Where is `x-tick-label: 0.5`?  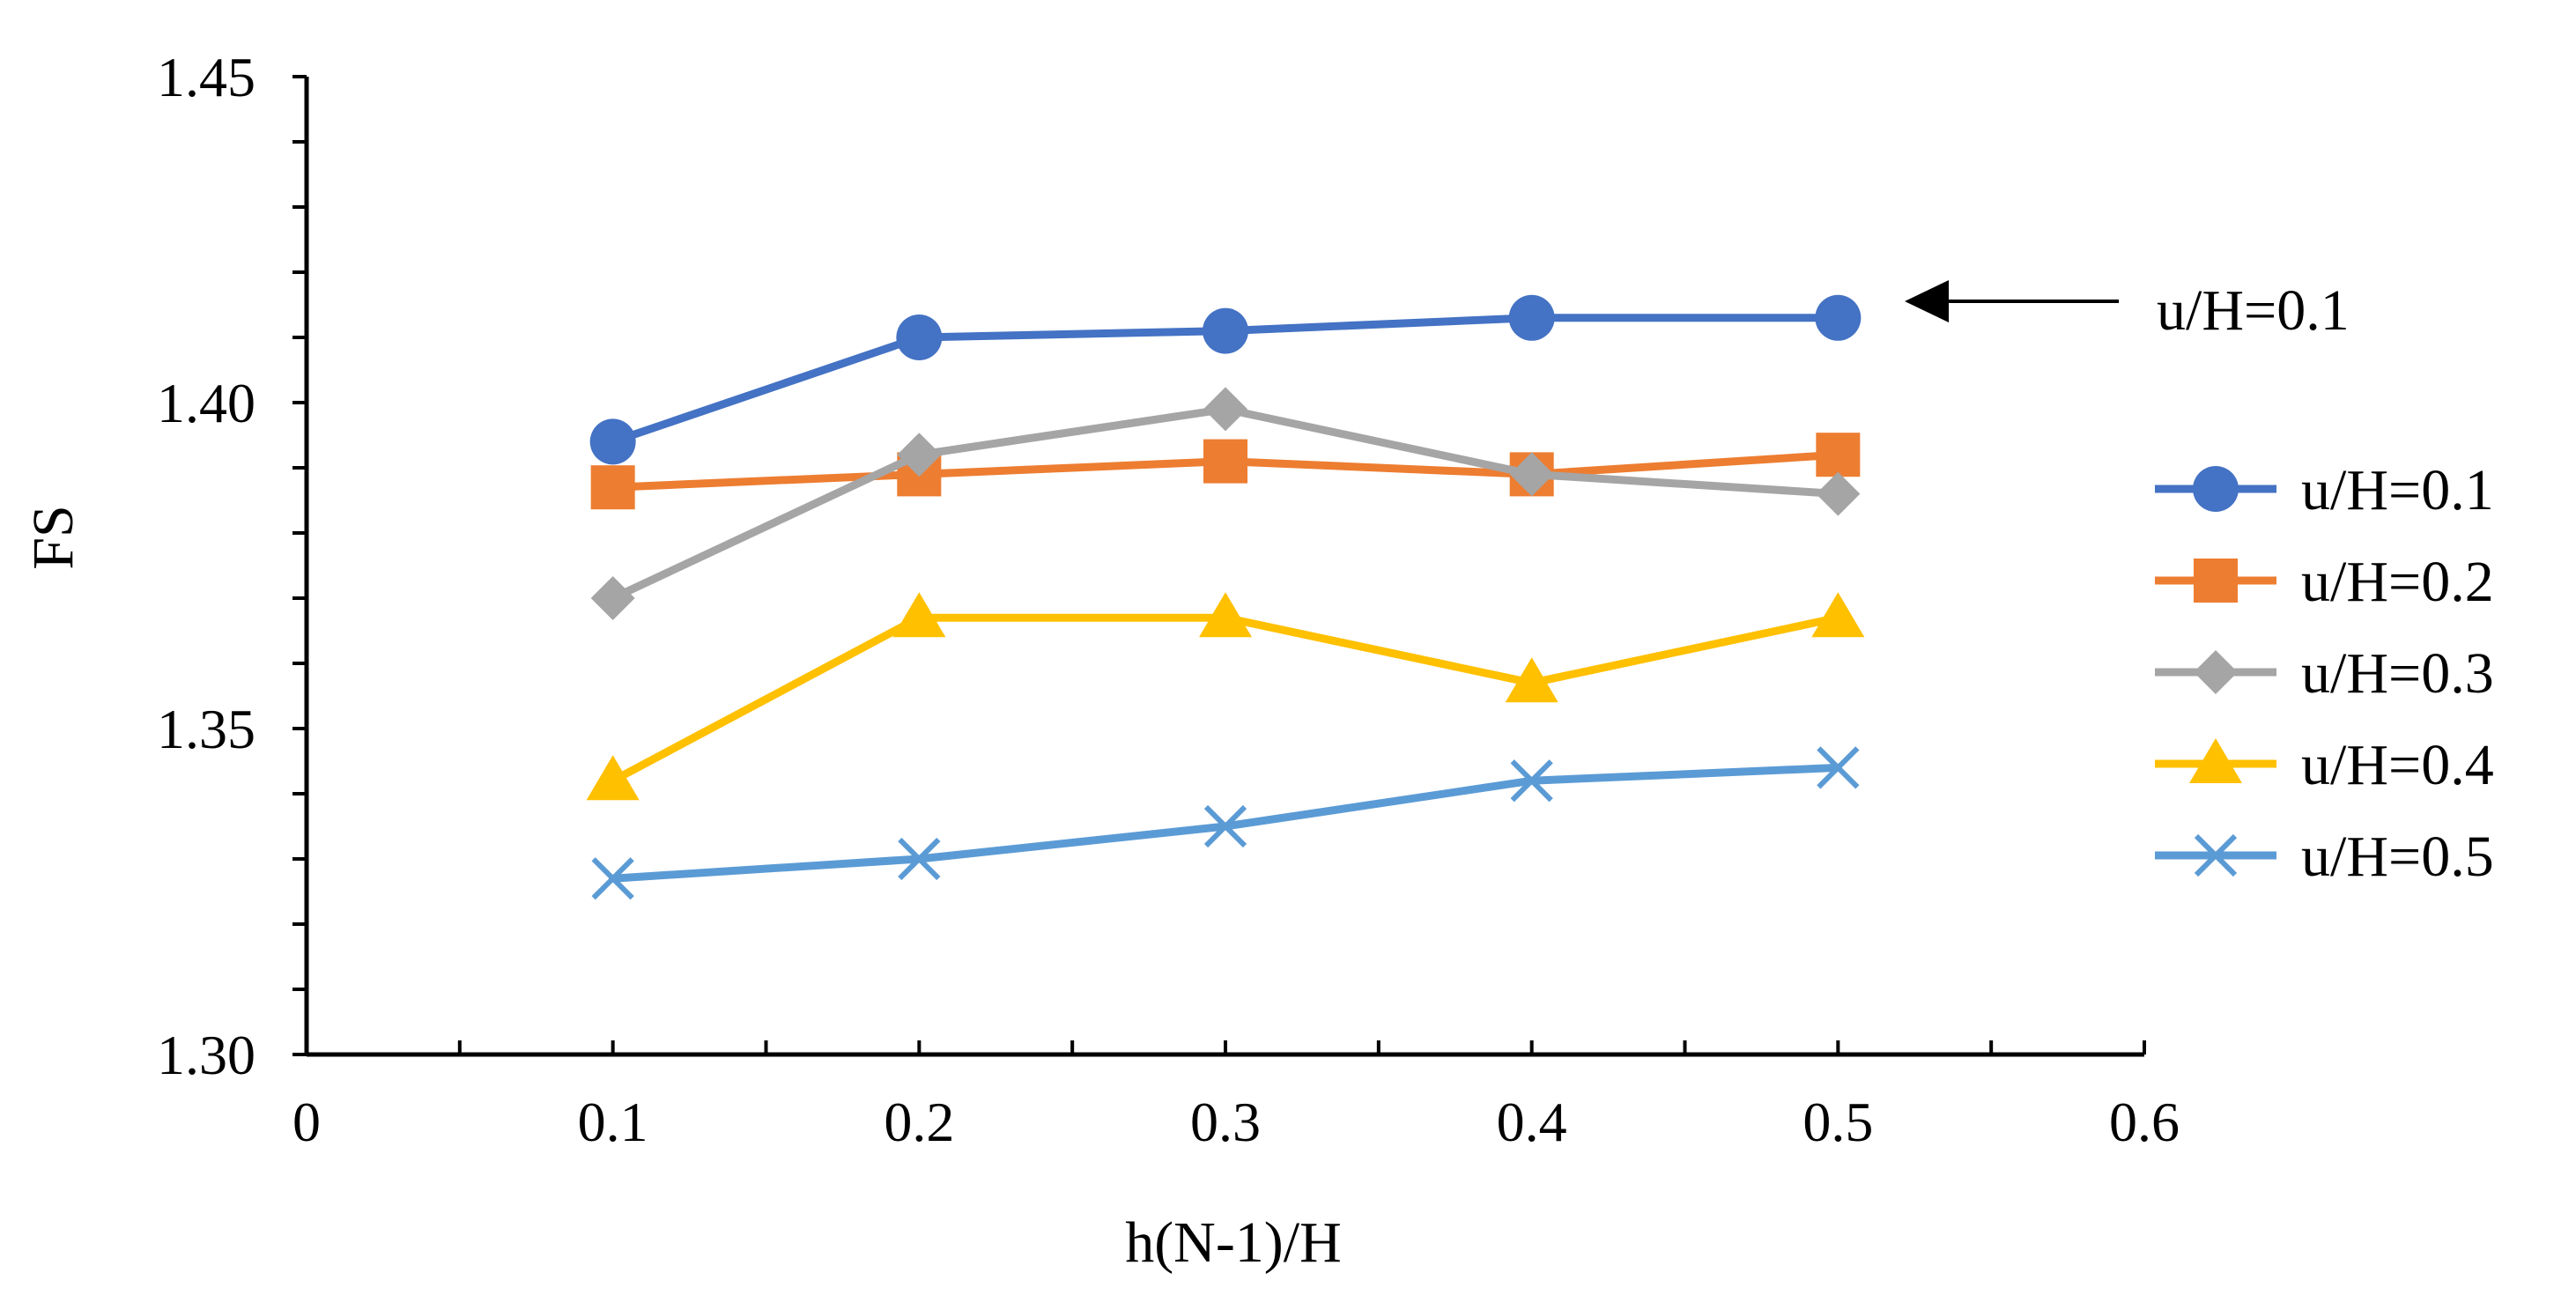
x-tick-label: 0.5 is located at coordinates (1838, 1122).